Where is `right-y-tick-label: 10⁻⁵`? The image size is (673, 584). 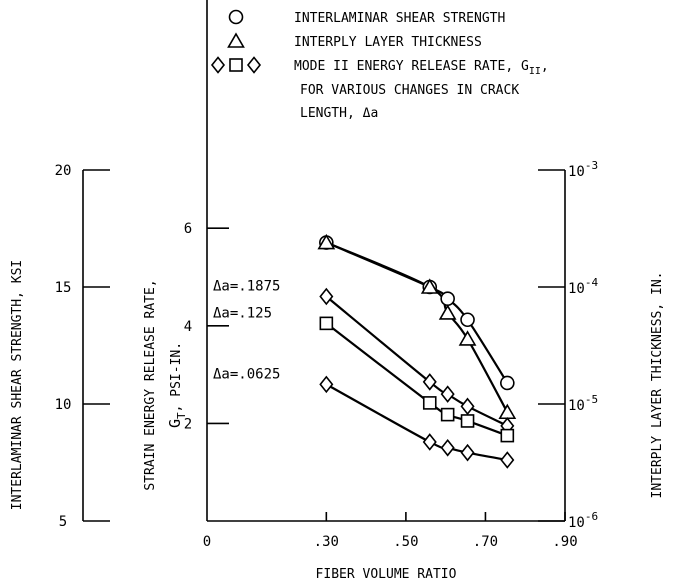
right-y-tick-label: 10⁻⁵ is located at coordinates (583, 403).